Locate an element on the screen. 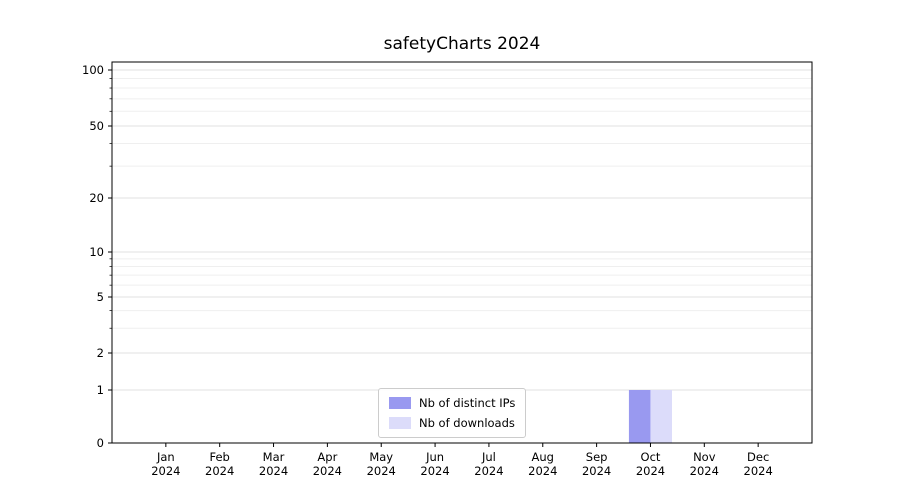  legend-item-distinct-ips: Nb of distinct IPs is located at coordinates (452, 403).